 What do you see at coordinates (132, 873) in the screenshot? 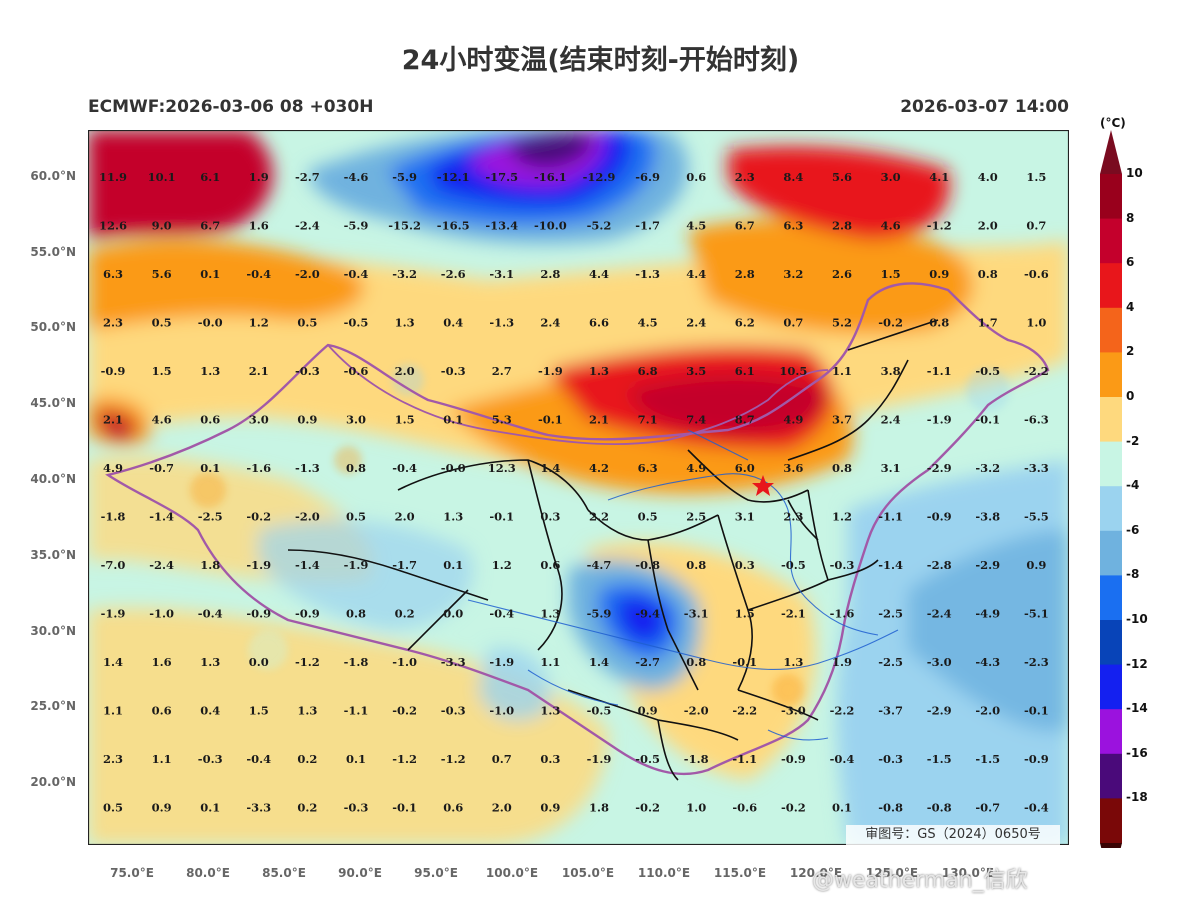
I see `lon-tick: 75.0°E` at bounding box center [132, 873].